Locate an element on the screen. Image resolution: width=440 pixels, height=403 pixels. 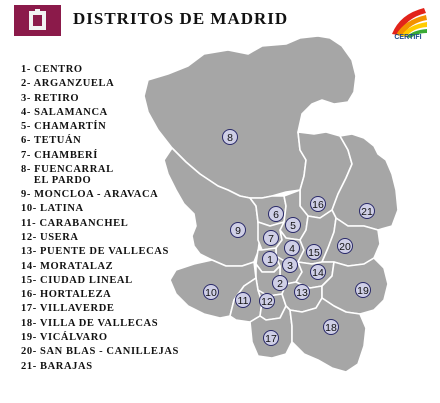
legend-item: 21- BARAJAS is located at coordinates (57, 366).